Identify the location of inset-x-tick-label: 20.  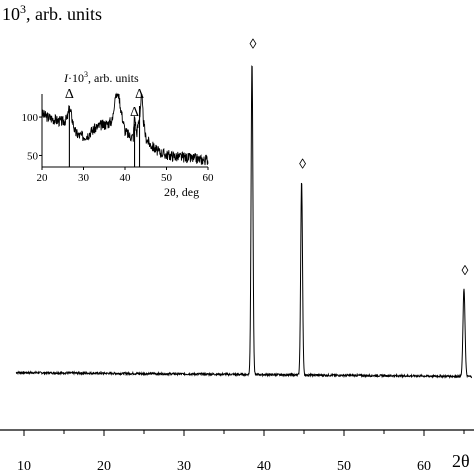
(43, 178).